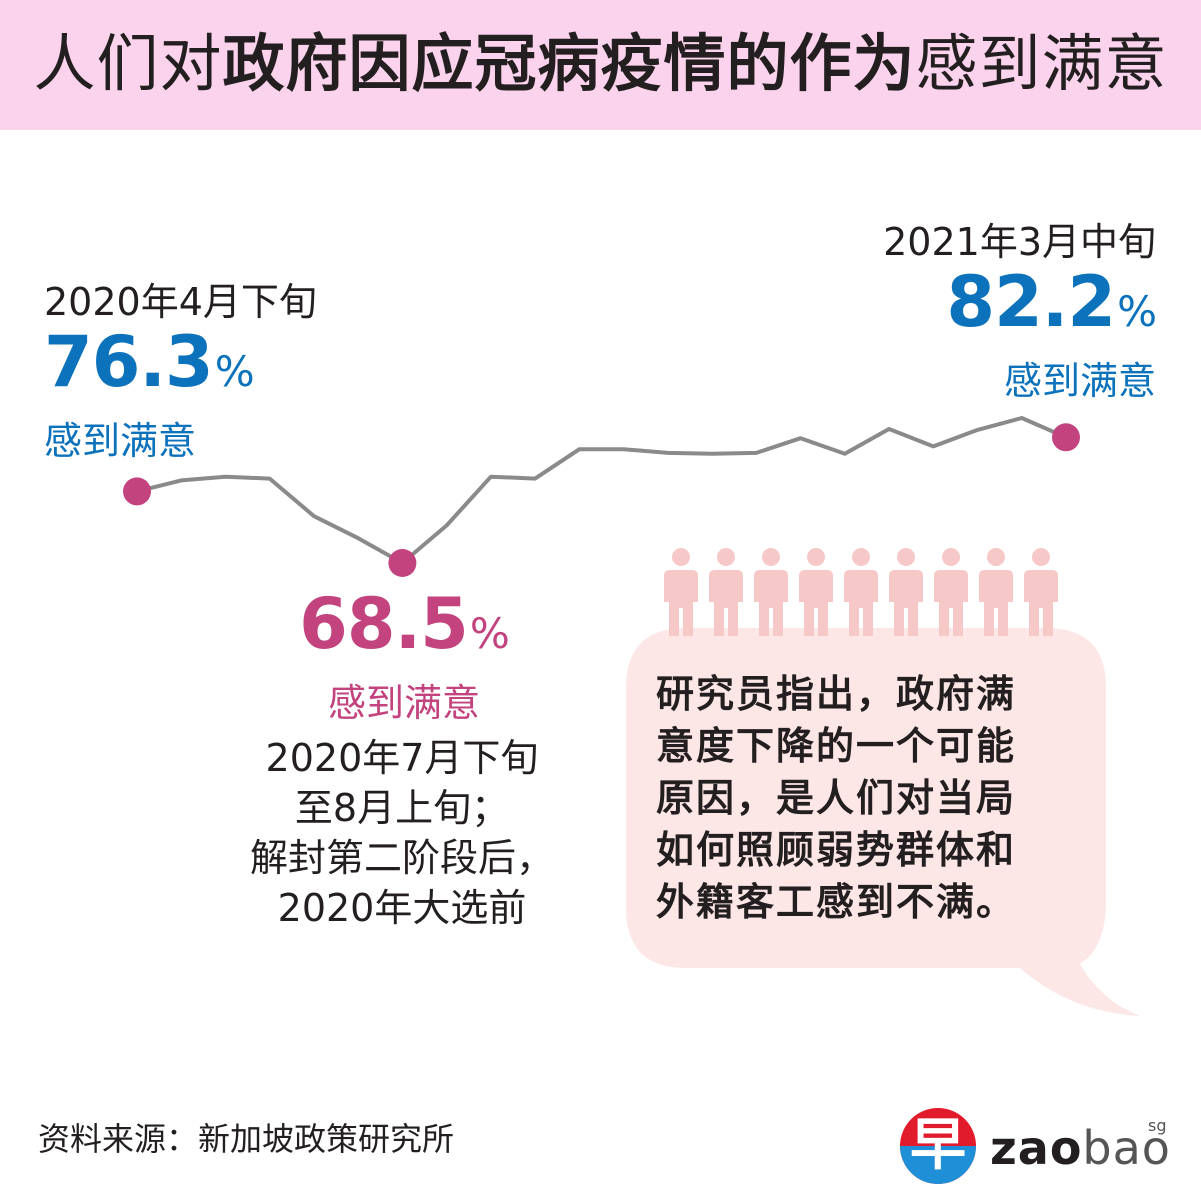  I want to click on source-note: 资料来源：新加坡政策研究所, so click(246, 1139).